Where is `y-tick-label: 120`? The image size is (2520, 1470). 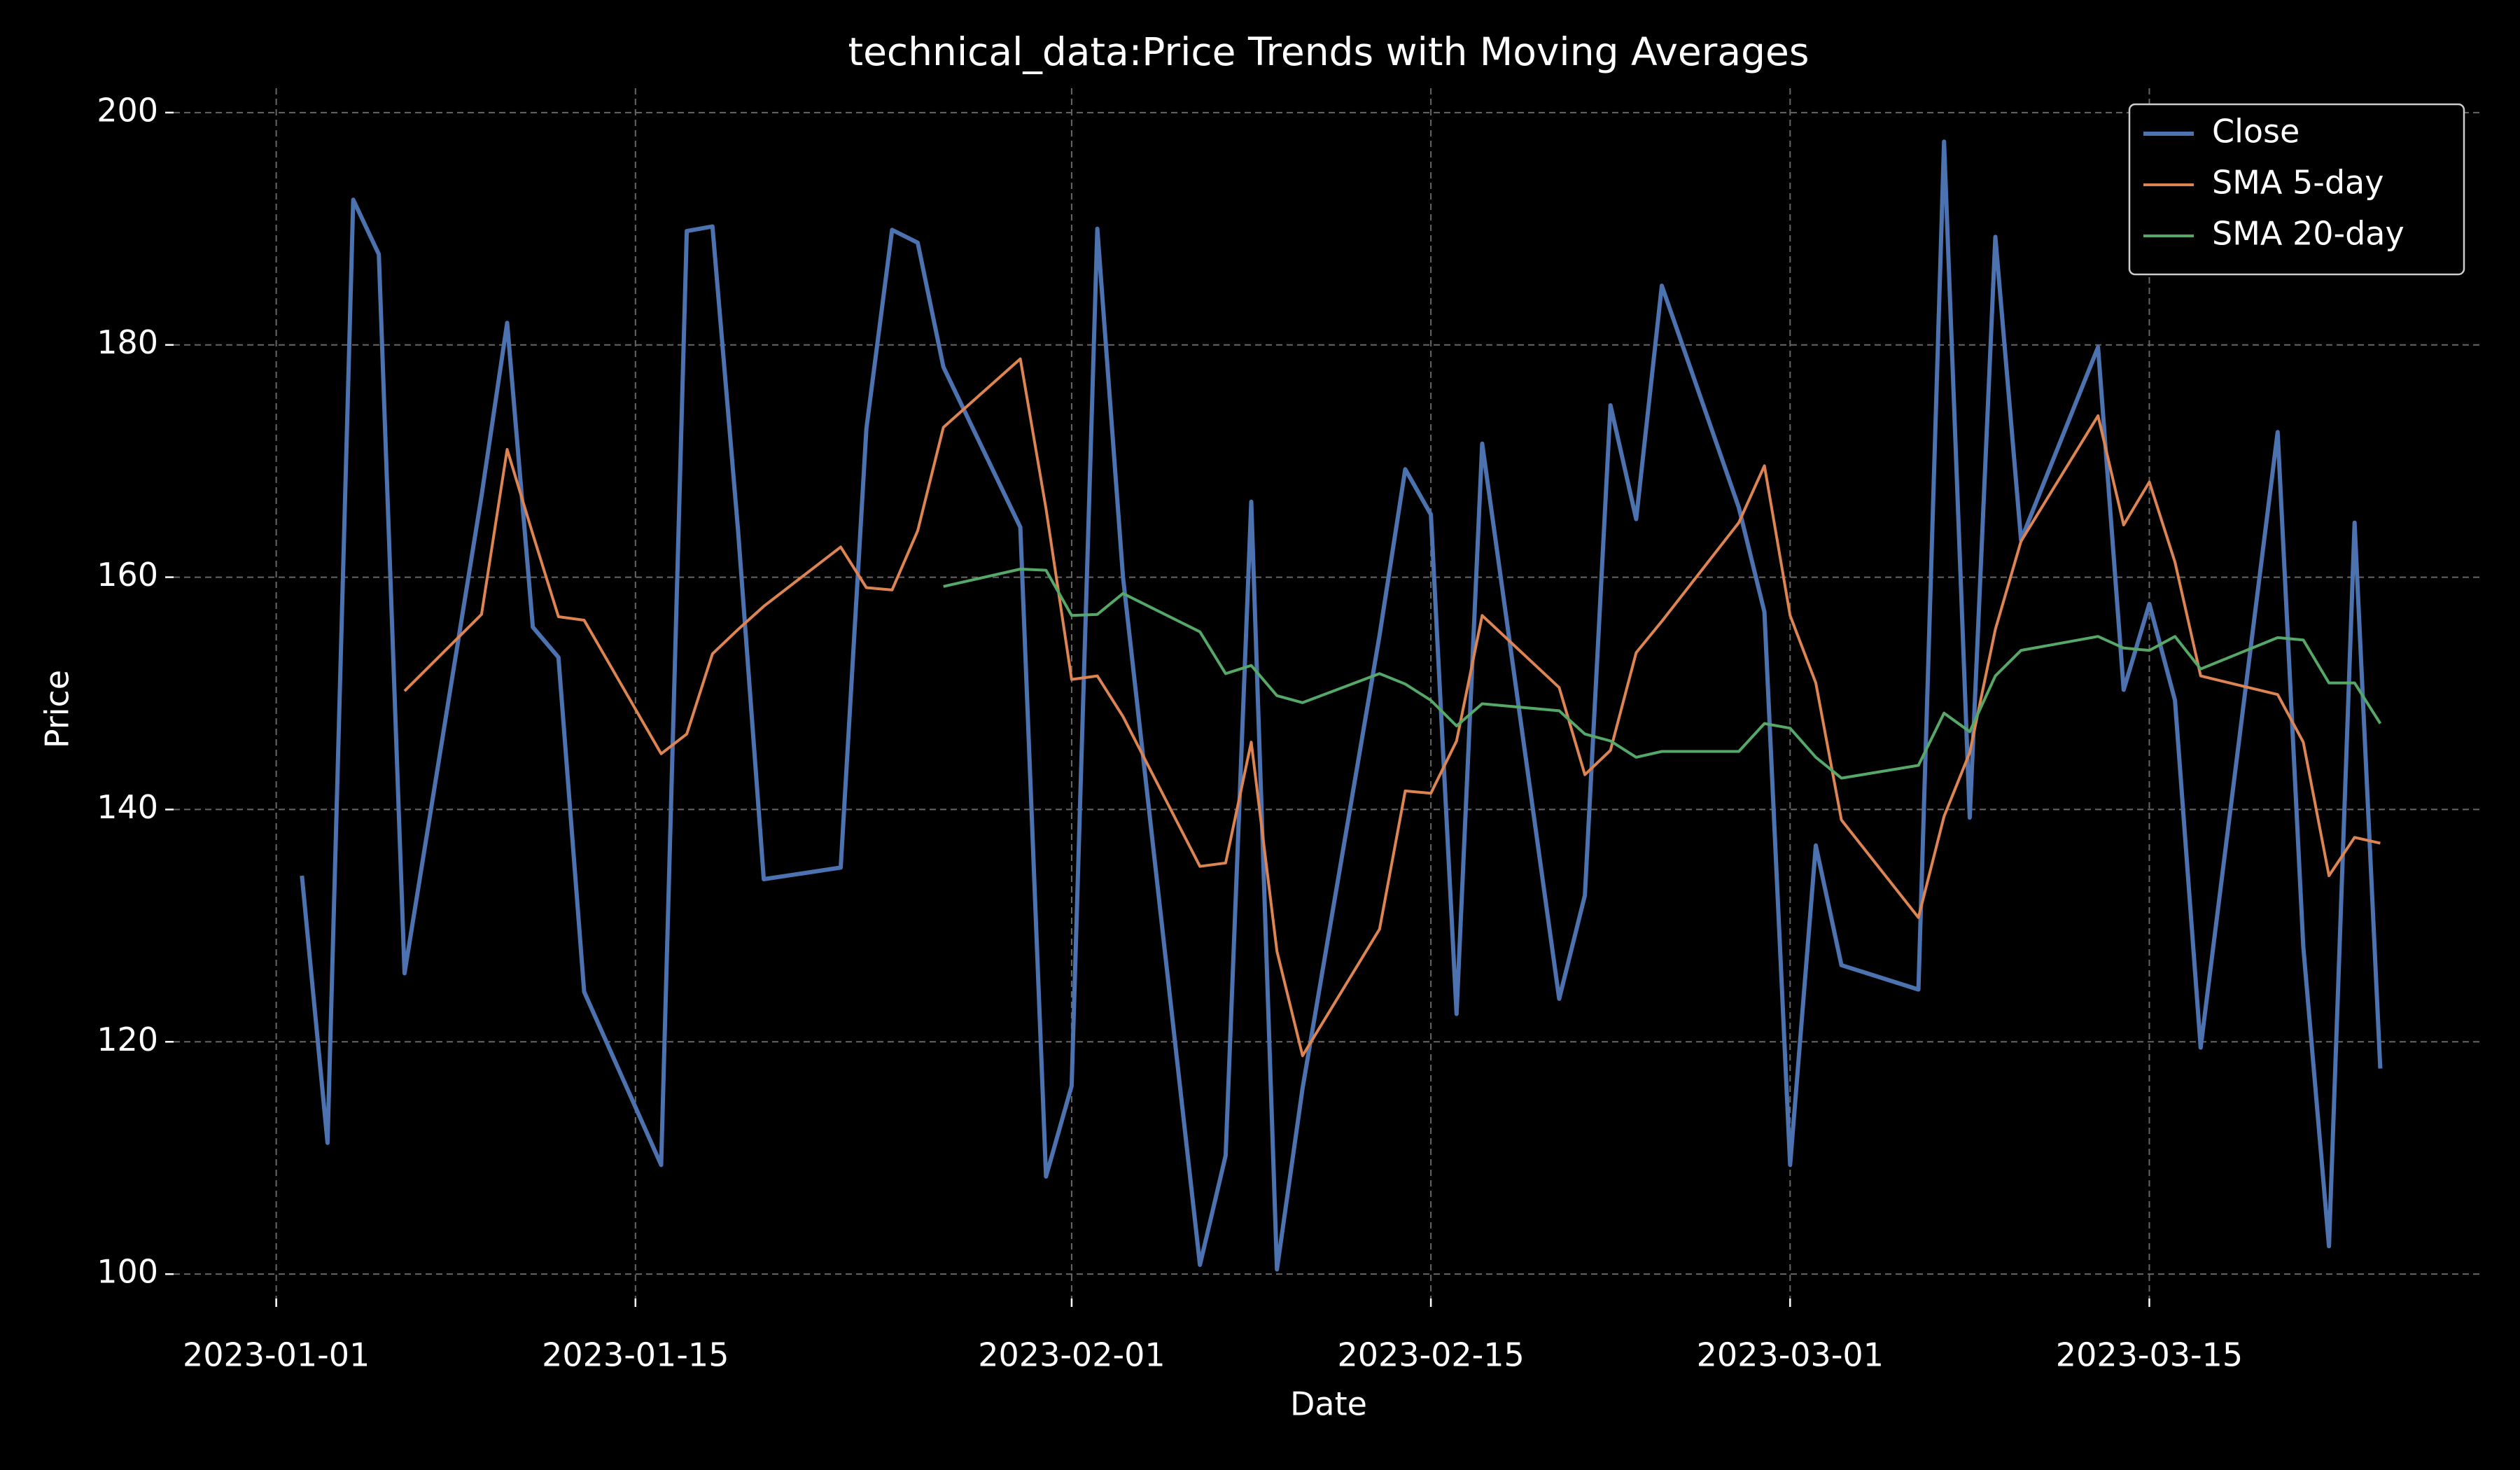 y-tick-label: 120 is located at coordinates (127, 1039).